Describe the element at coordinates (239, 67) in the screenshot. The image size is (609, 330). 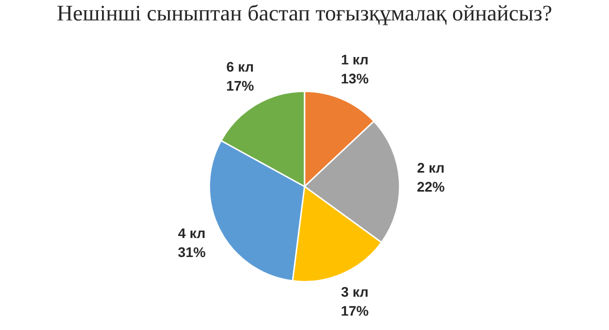
I see `slice-label: 6 кл` at that location.